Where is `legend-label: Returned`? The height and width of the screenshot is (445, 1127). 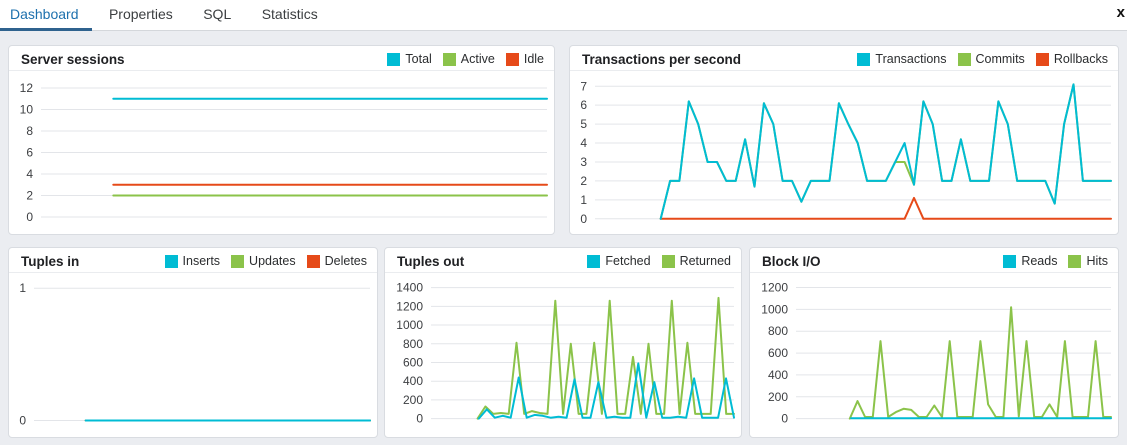
legend-label: Returned is located at coordinates (705, 261).